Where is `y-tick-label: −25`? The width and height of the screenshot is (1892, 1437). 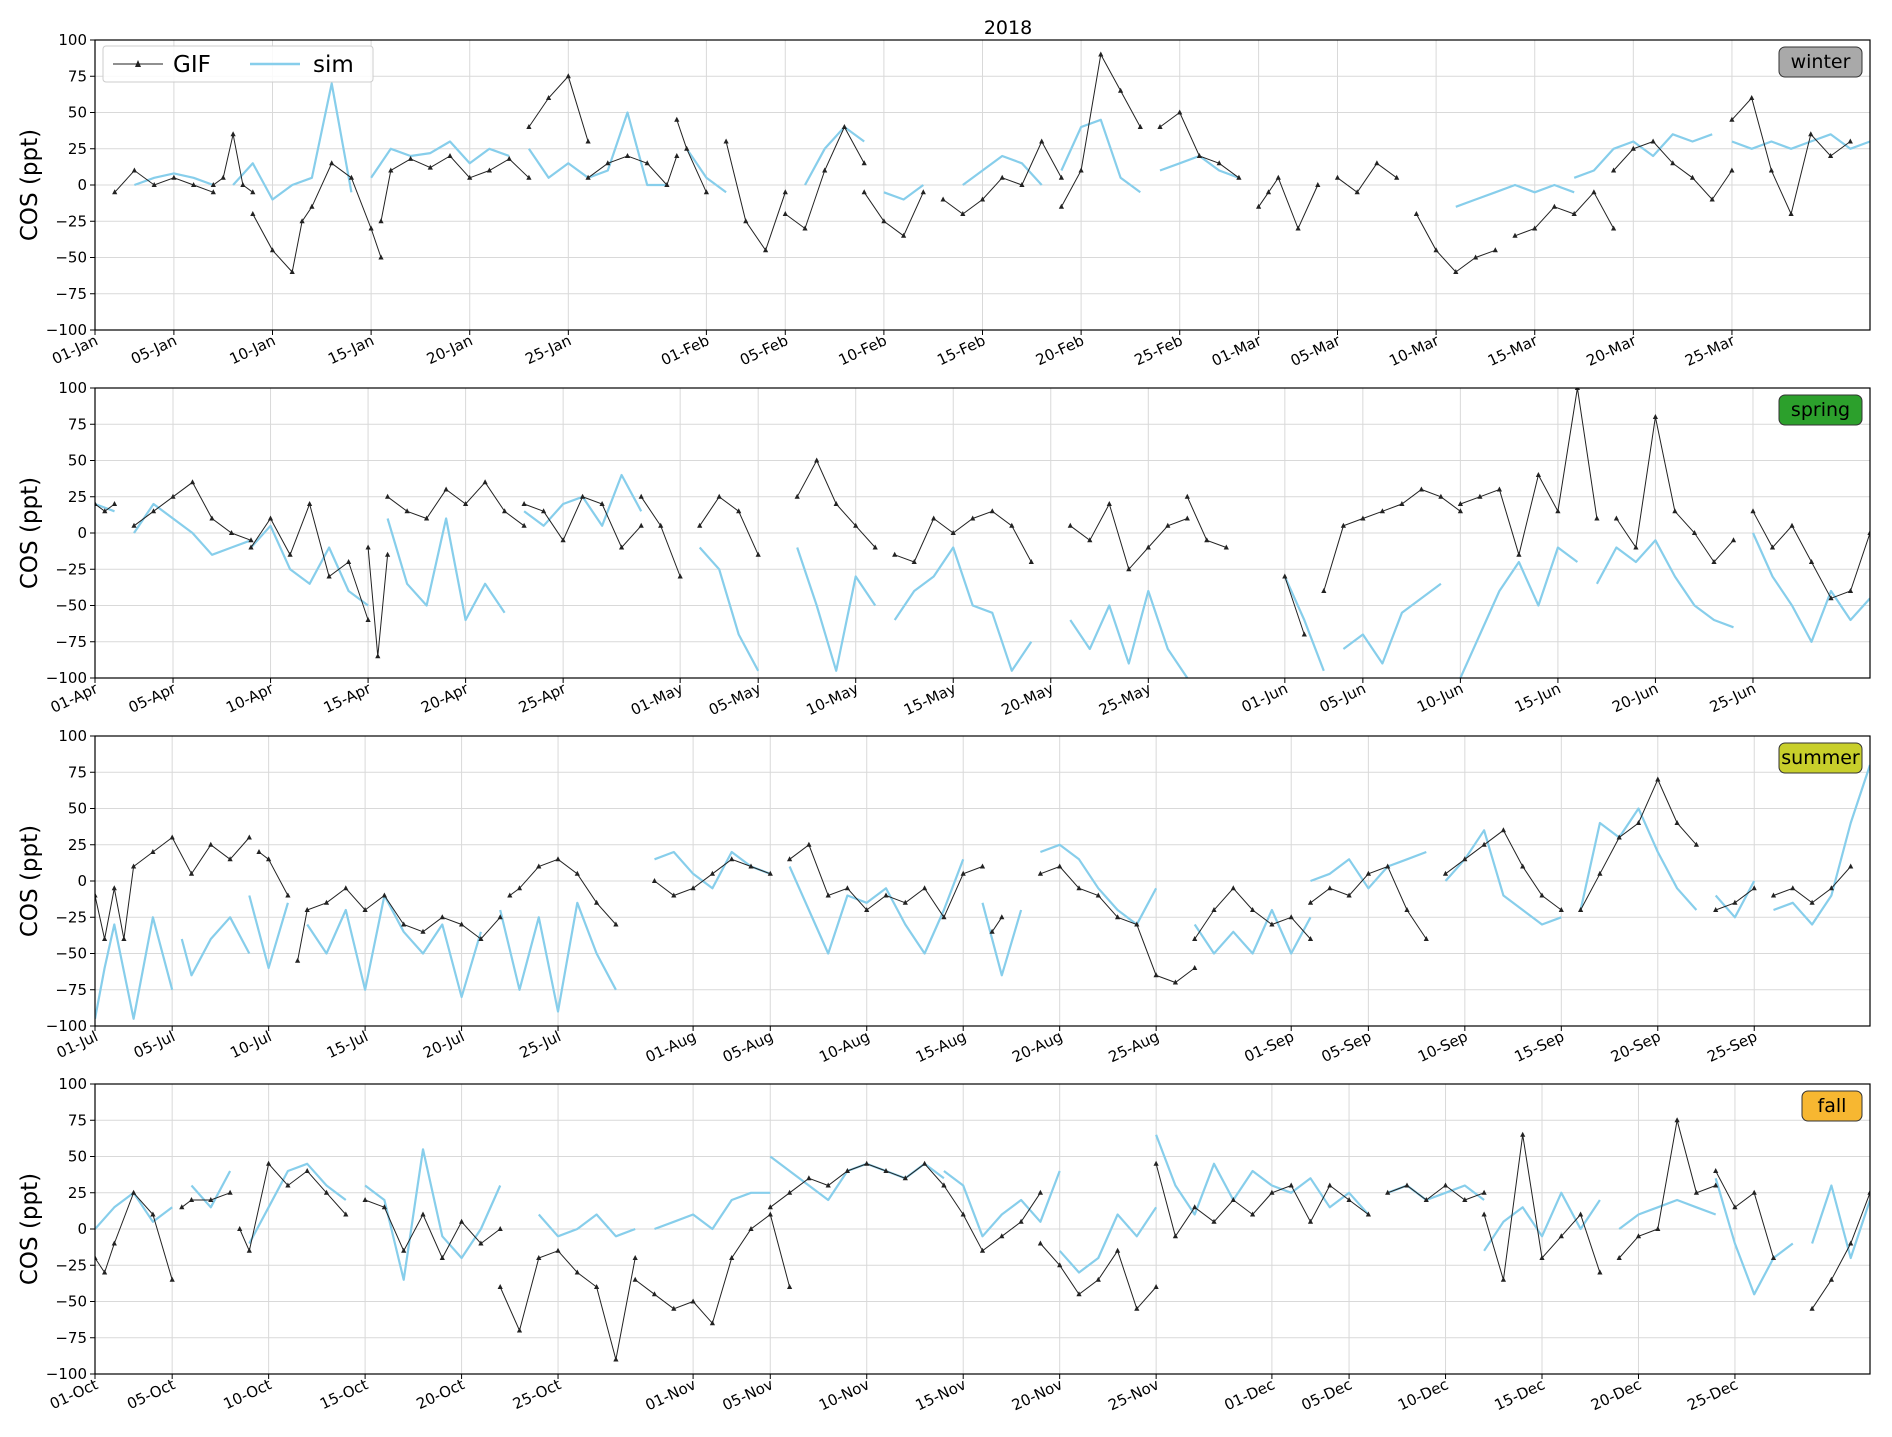 y-tick-label: −25 is located at coordinates (71, 221).